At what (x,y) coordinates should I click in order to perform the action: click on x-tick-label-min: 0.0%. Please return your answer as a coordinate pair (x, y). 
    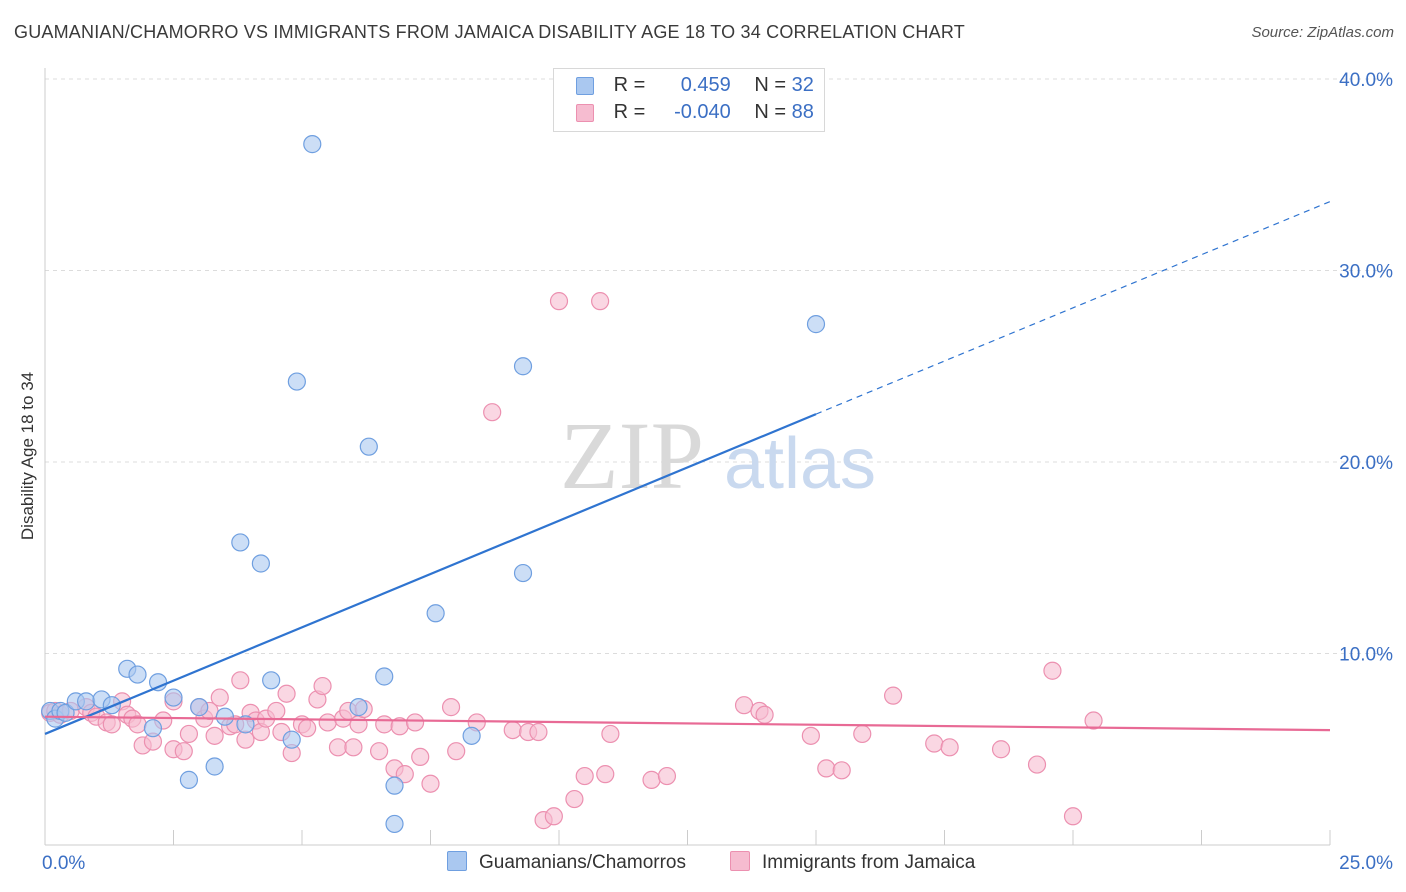
    Looking at the image, I should click on (63, 863).